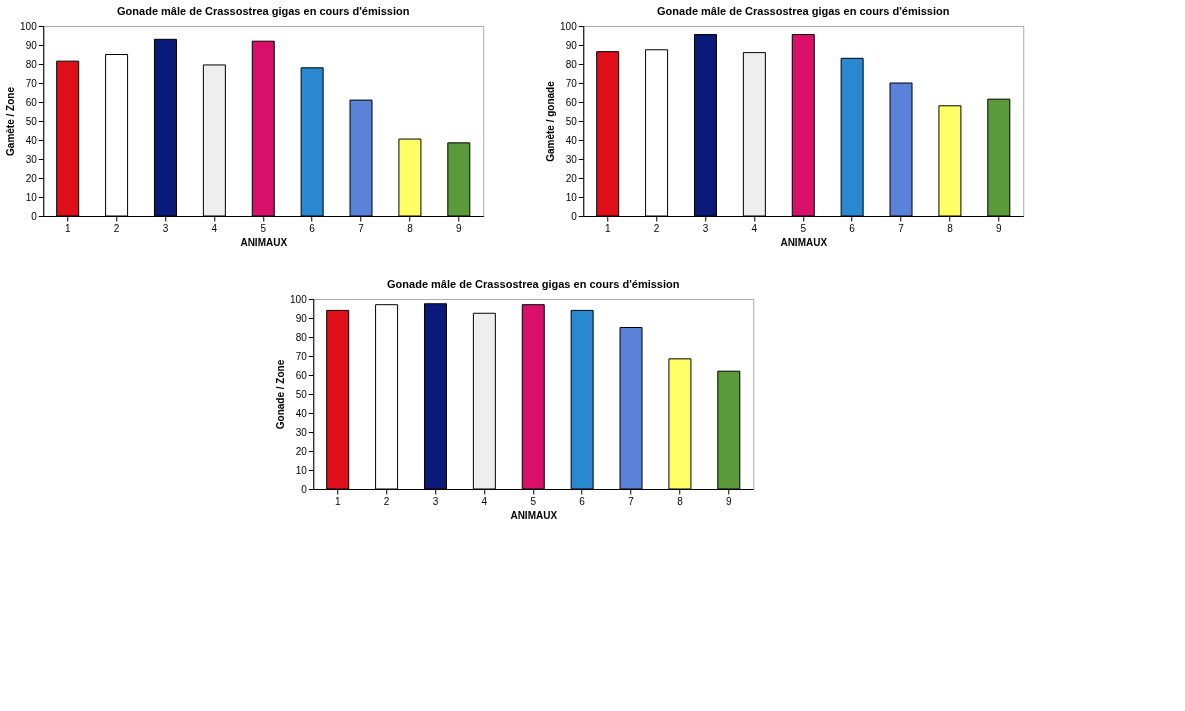  What do you see at coordinates (11, 121) in the screenshot?
I see `y-axis-title: Gamète / Zone` at bounding box center [11, 121].